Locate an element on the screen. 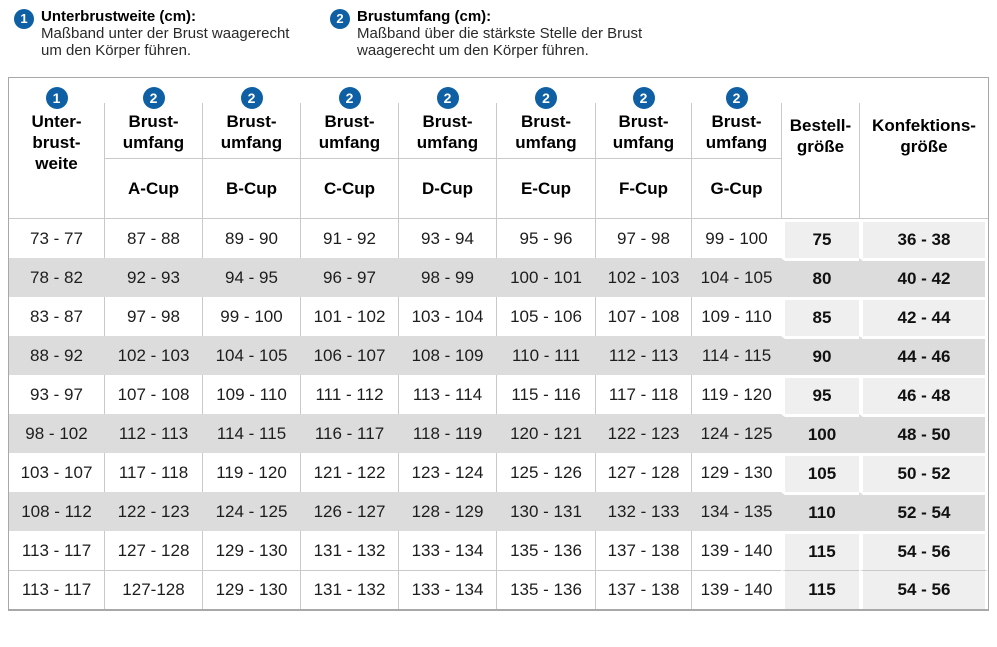 This screenshot has height=647, width=997. cup-range-cell: 95 - 96 is located at coordinates (545, 238).